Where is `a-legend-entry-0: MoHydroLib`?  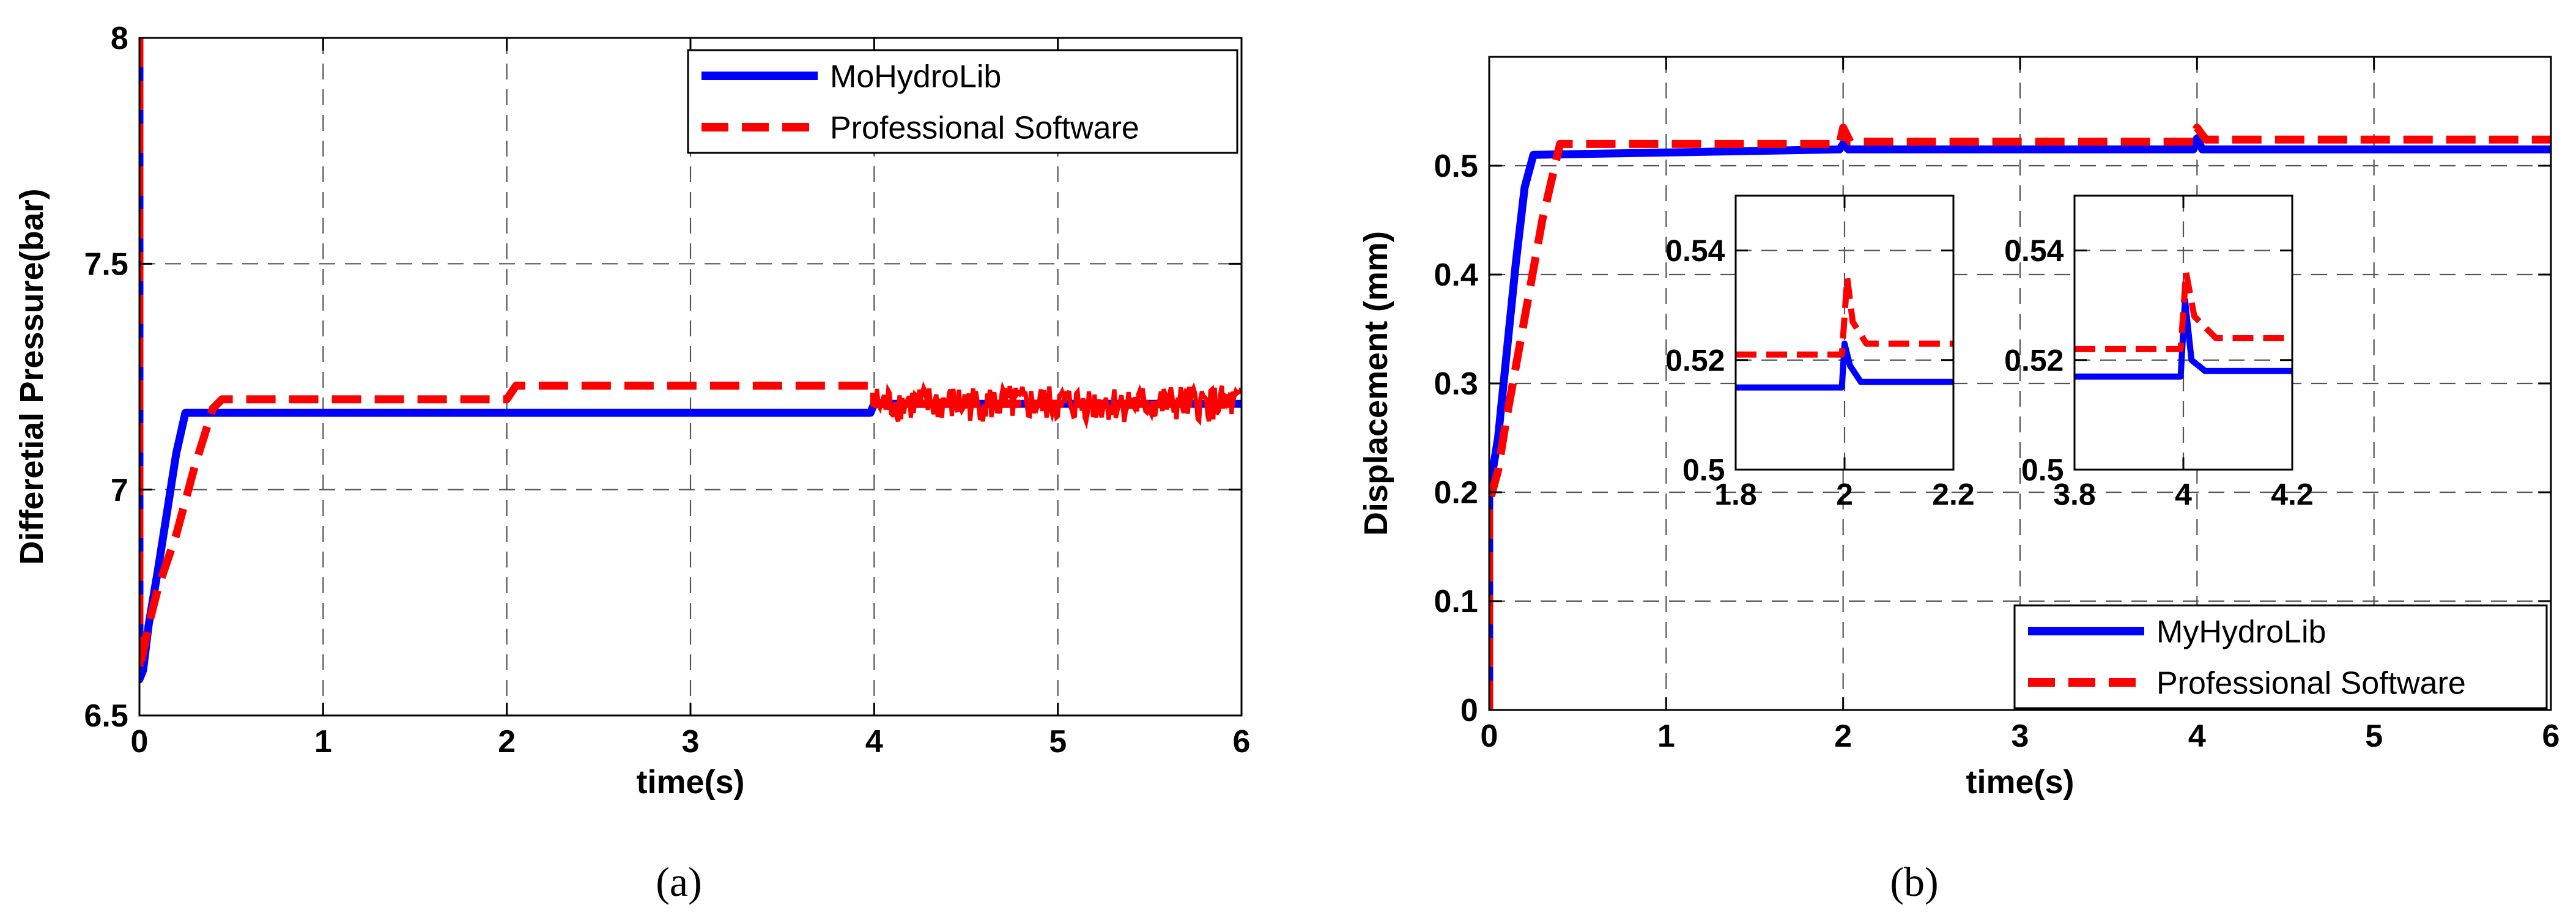
a-legend-entry-0: MoHydroLib is located at coordinates (915, 77).